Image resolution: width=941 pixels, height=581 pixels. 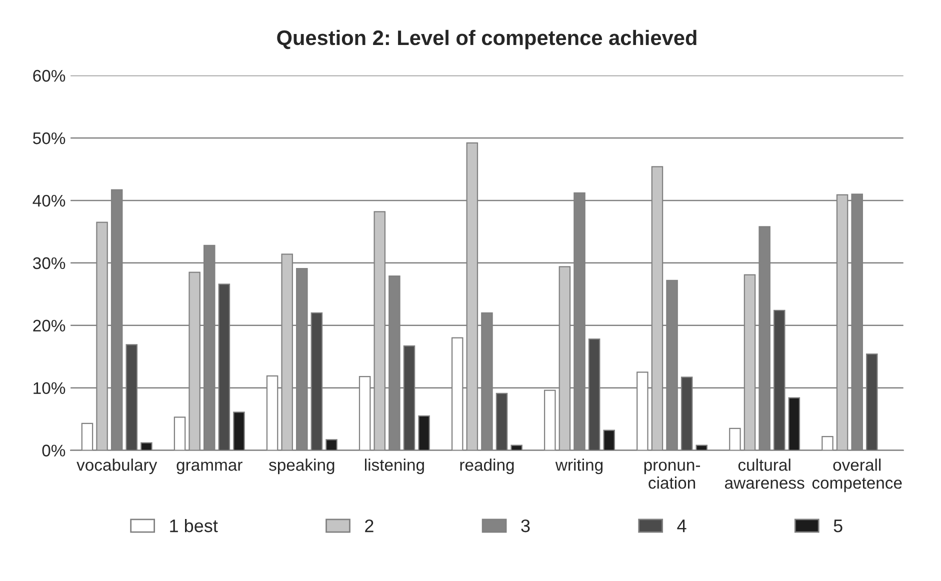 What do you see at coordinates (857, 475) in the screenshot?
I see `x-tick-label: overall competence` at bounding box center [857, 475].